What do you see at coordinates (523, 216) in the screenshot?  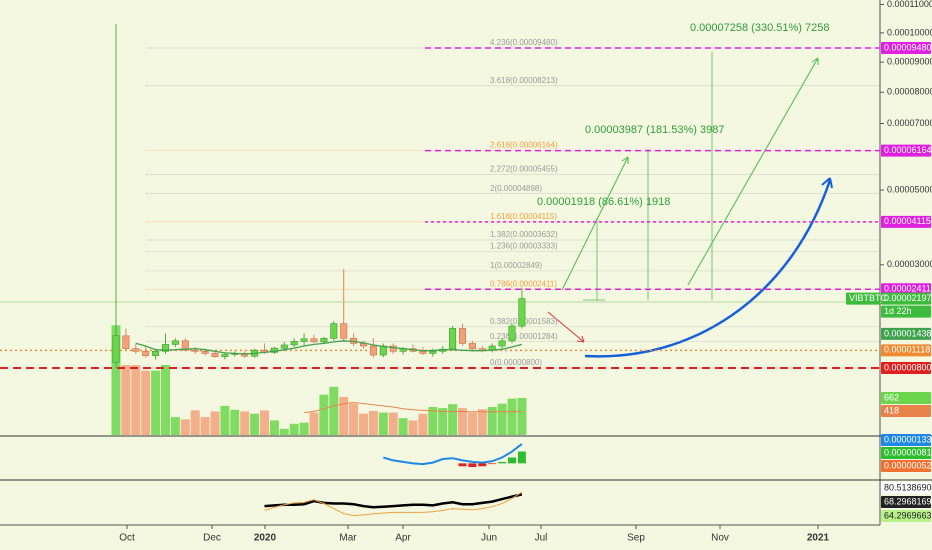 I see `fib-label: 1.618(0.00004115)` at bounding box center [523, 216].